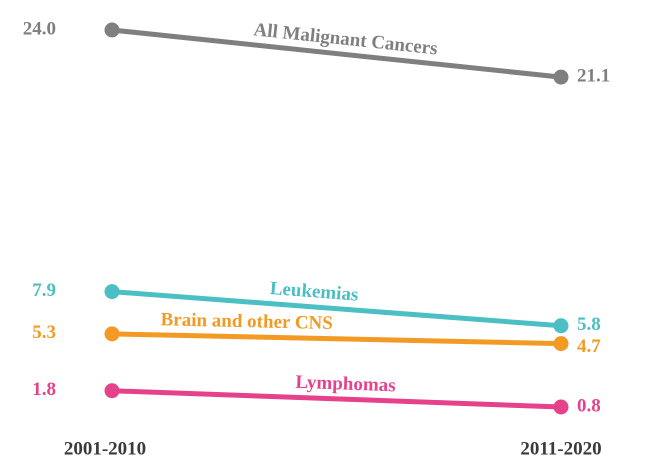 Image resolution: width=646 pixels, height=461 pixels. I want to click on x-category-label: 2001-2010, so click(105, 448).